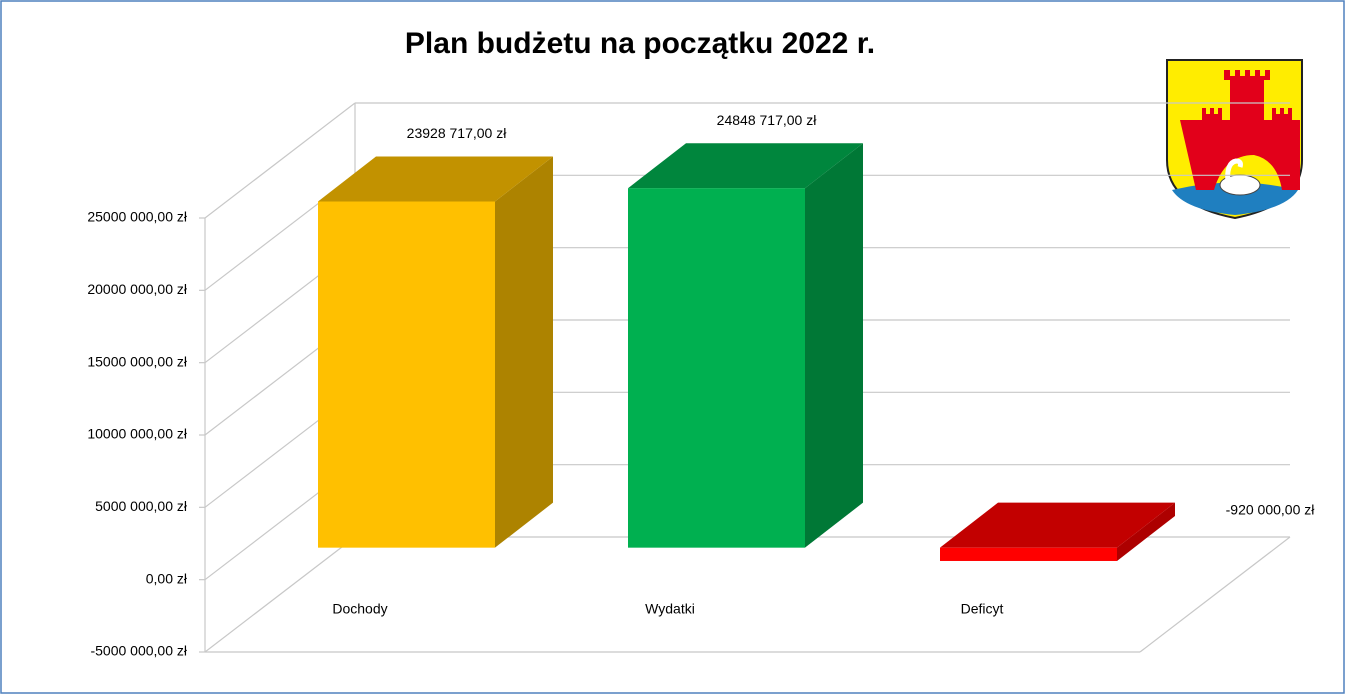 This screenshot has width=1346, height=695. Describe the element at coordinates (359, 609) in the screenshot. I see `x-tick-label: Dochody` at that location.